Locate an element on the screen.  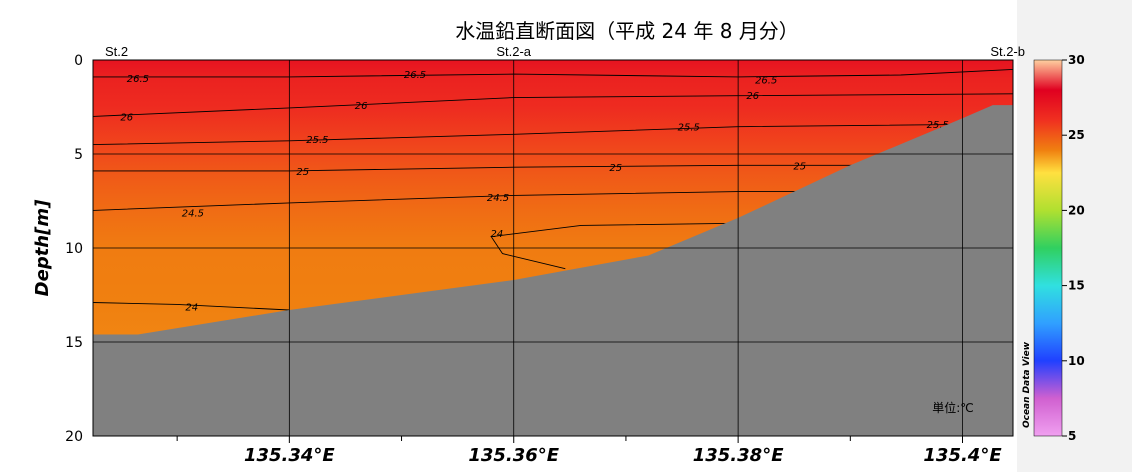
colorbar-tick-label-0: 30 is located at coordinates (1076, 60).